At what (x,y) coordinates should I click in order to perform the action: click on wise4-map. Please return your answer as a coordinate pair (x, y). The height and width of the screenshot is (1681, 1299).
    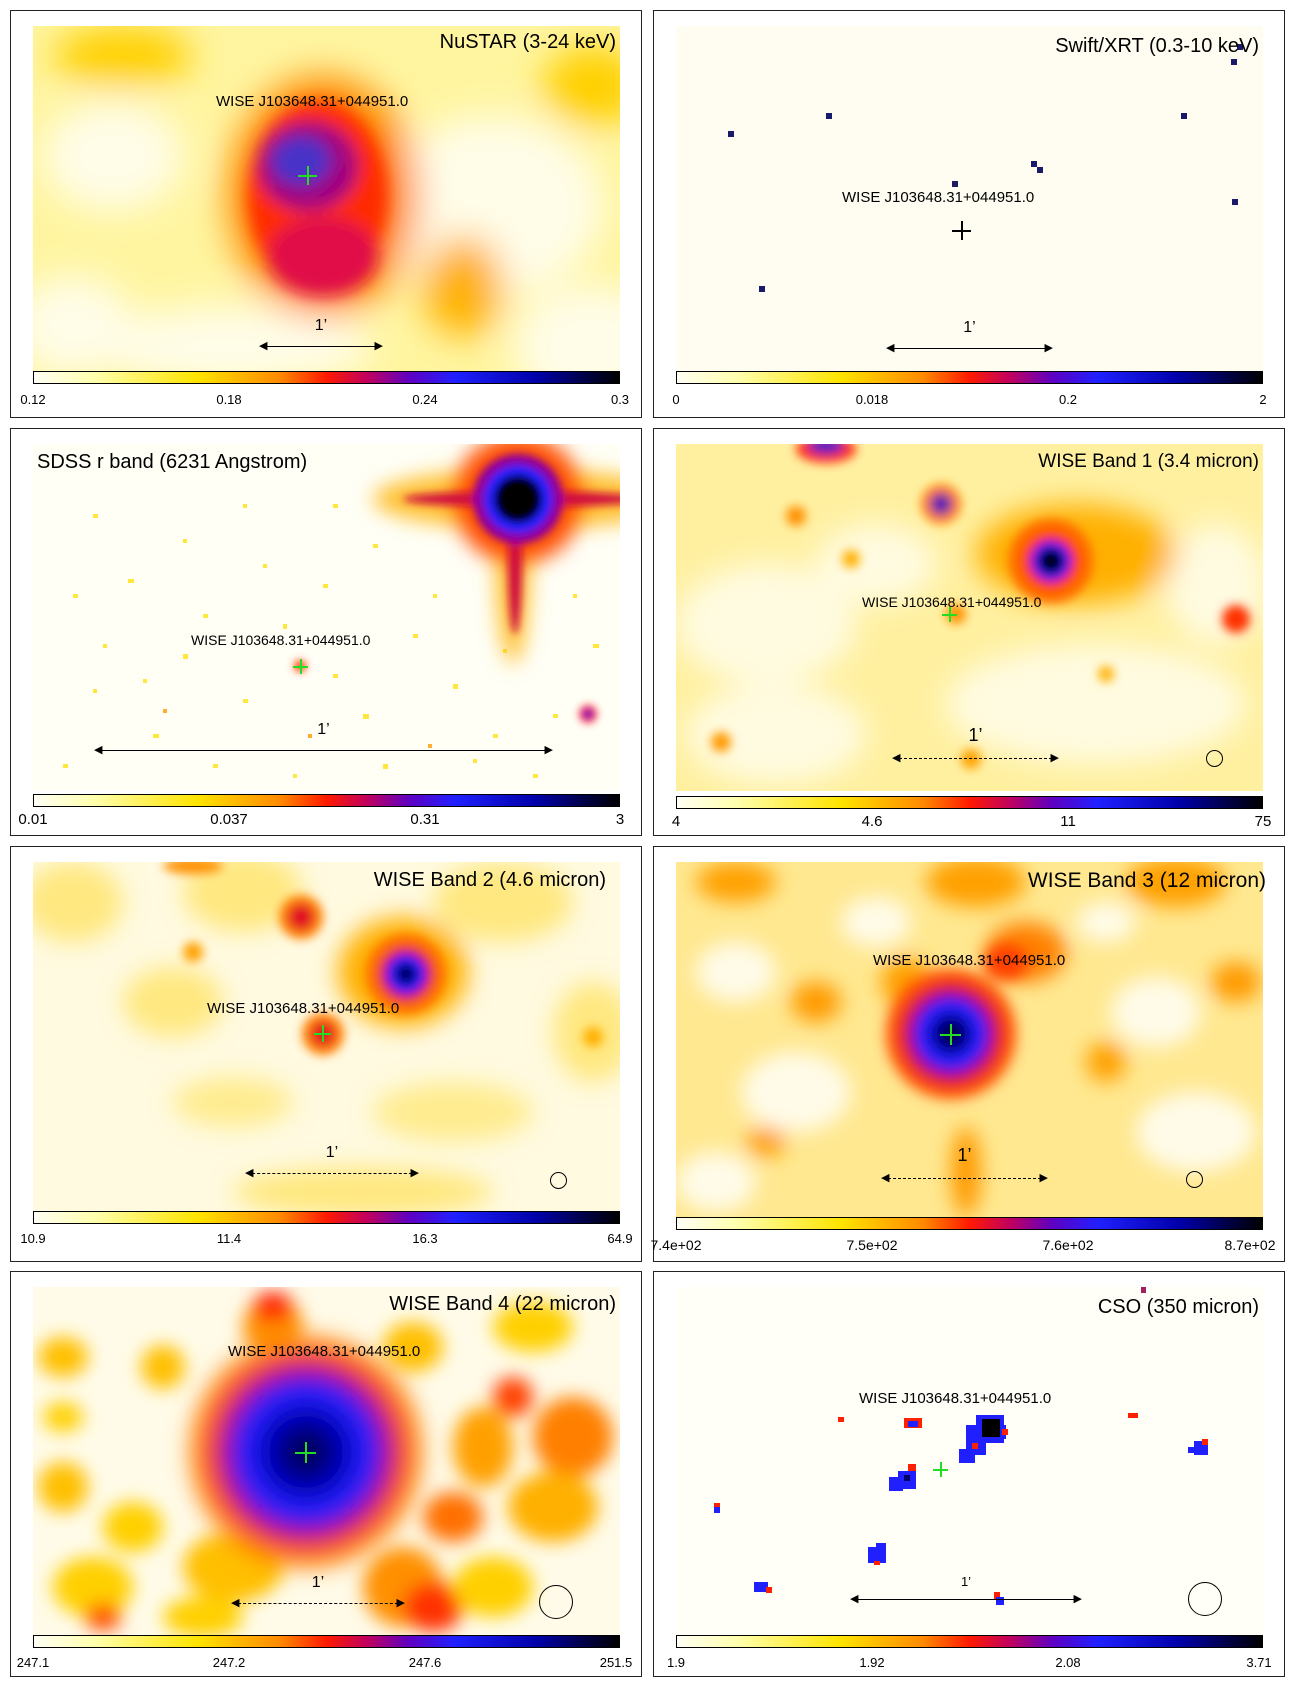
    Looking at the image, I should click on (325, 1464).